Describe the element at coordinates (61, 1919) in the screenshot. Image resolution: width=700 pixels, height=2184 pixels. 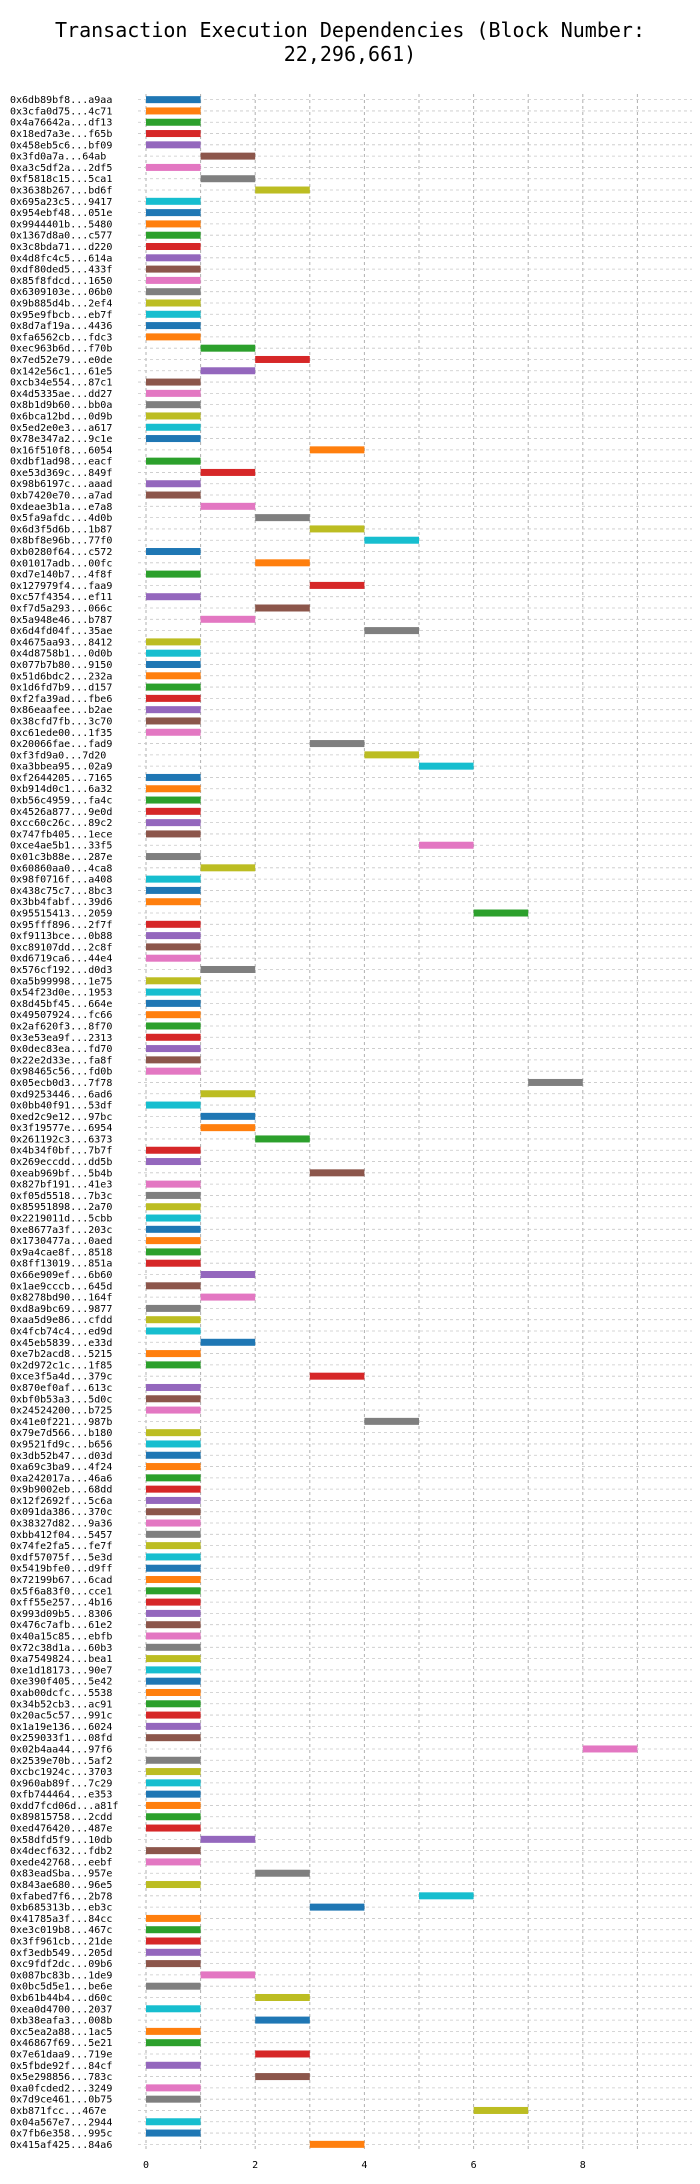
I see `y-tick-label: 0x41785a3f...84cc` at that location.